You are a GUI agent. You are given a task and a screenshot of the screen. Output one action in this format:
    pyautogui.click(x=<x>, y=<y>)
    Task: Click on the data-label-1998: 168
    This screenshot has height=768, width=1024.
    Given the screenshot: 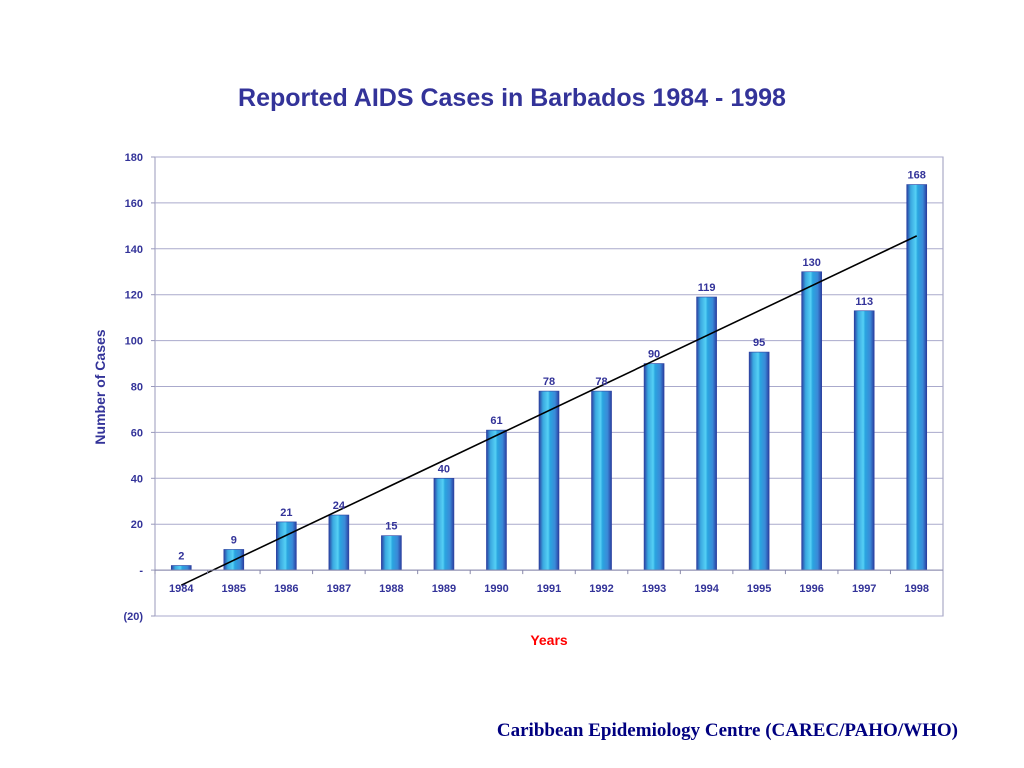 What is the action you would take?
    pyautogui.click(x=917, y=176)
    